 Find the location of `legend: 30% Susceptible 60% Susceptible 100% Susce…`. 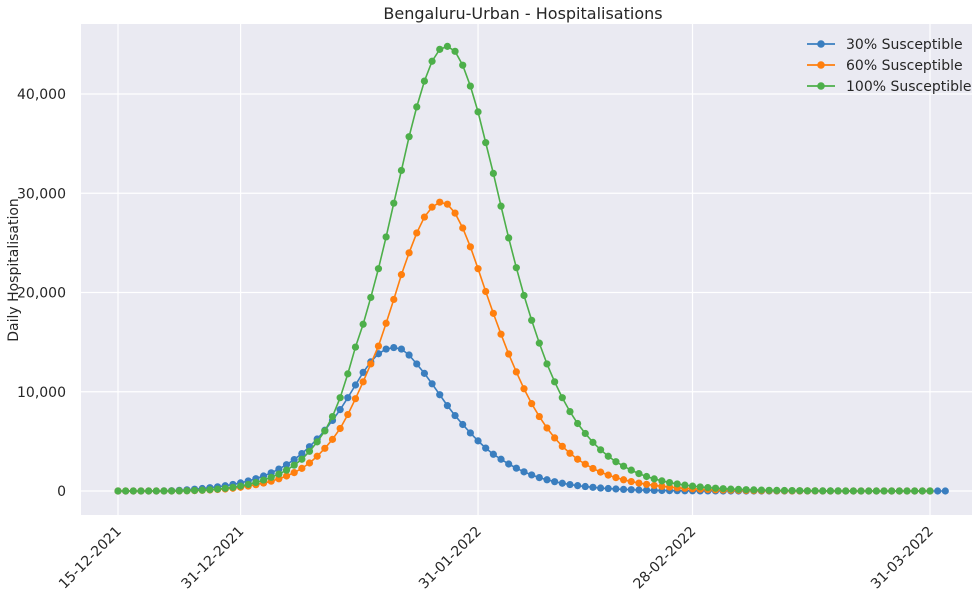

legend: 30% Susceptible 60% Susceptible 100% Susce… is located at coordinates (889, 66).